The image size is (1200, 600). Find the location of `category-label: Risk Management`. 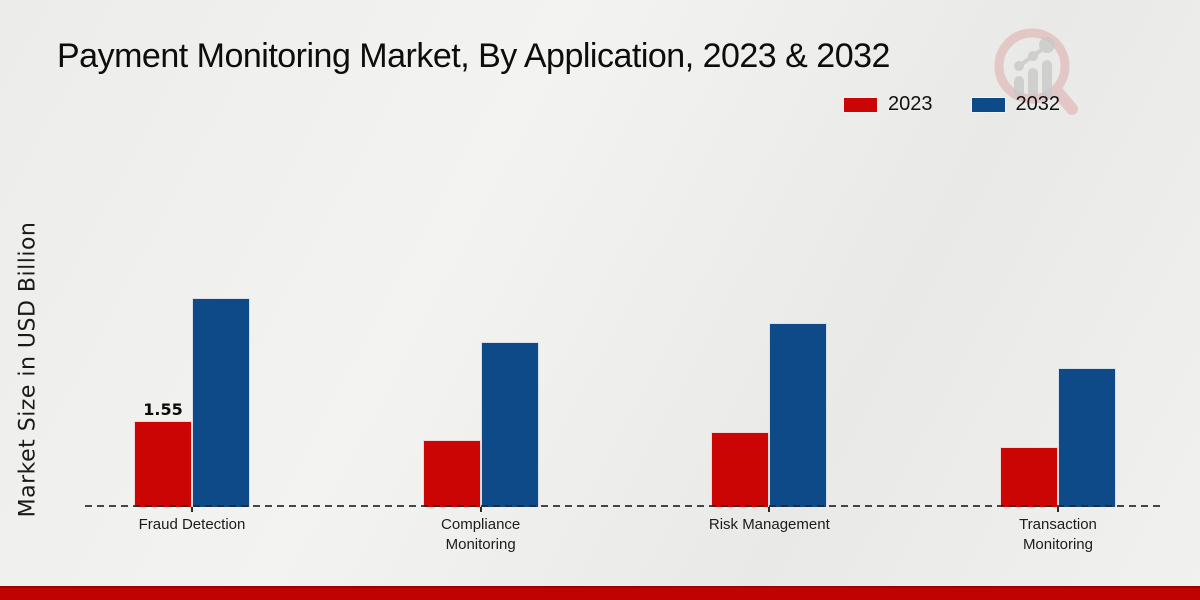

category-label: Risk Management is located at coordinates (769, 524).